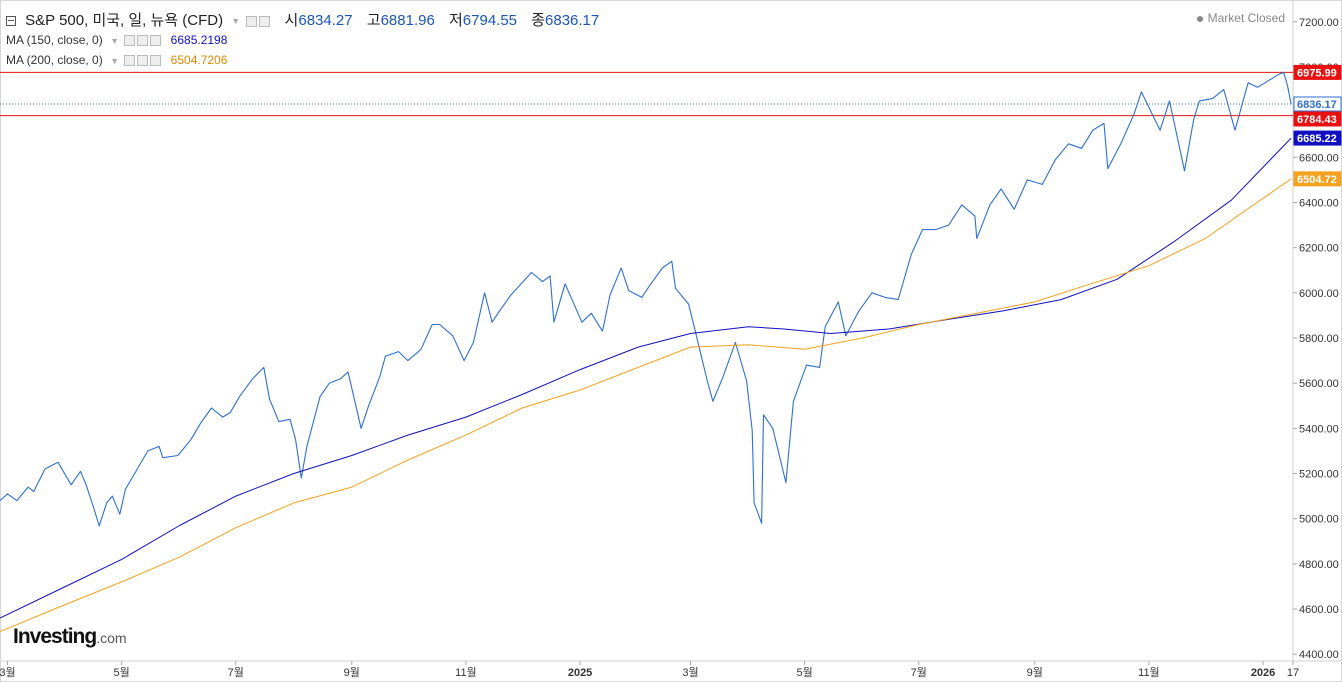 Image resolution: width=1342 pixels, height=682 pixels. Describe the element at coordinates (1319, 23) in the screenshot. I see `y-tick-label: 7200.00` at that location.